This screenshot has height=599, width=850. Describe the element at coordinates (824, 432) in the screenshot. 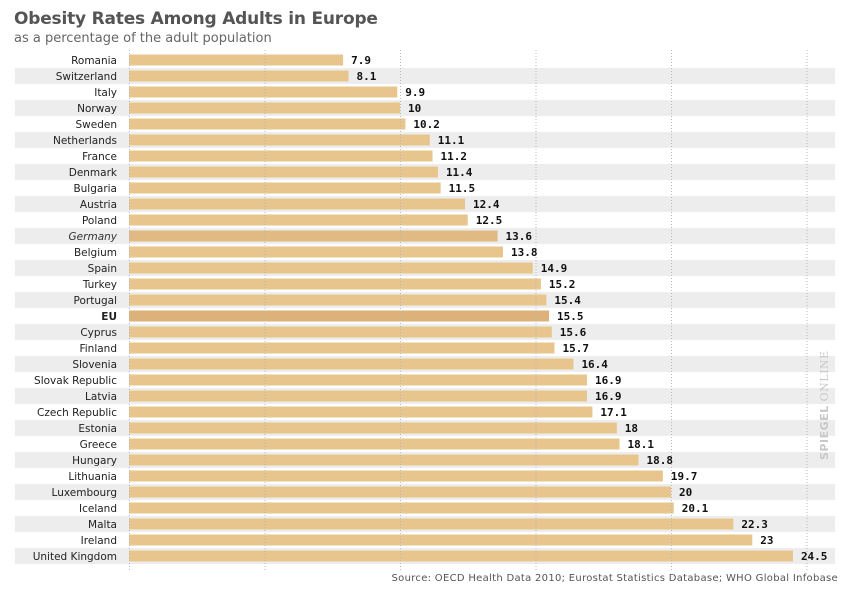

I see `brand-bold: SPIEGEL` at that location.